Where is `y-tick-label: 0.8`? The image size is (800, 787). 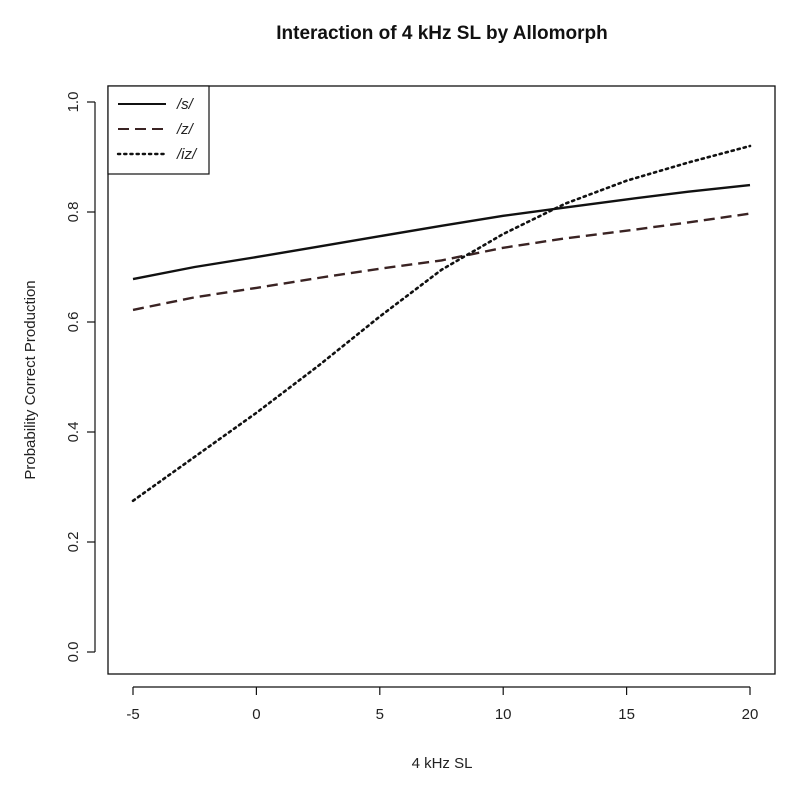 y-tick-label: 0.8 is located at coordinates (73, 212).